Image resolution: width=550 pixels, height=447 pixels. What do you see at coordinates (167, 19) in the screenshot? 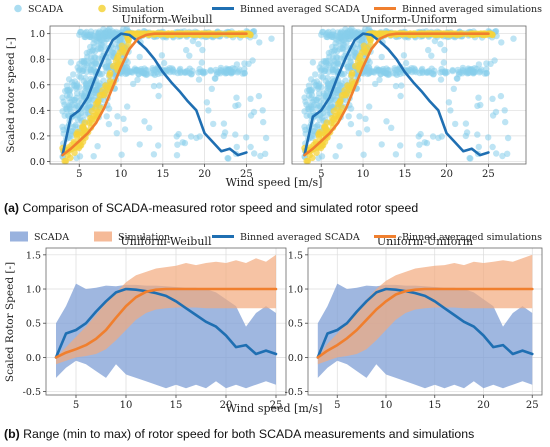
I see `panel-title: Uniform-Weibull` at bounding box center [167, 19].